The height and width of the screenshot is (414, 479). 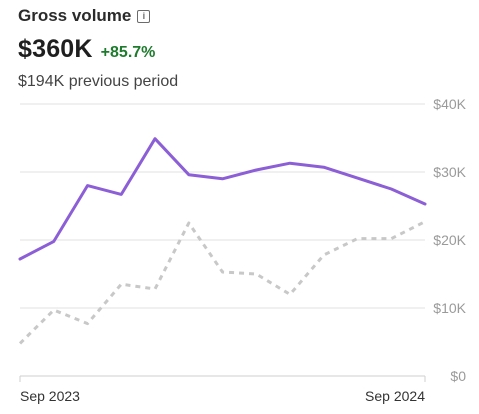 I want to click on x-tick-label-1: Sep 2024, so click(x=395, y=396).